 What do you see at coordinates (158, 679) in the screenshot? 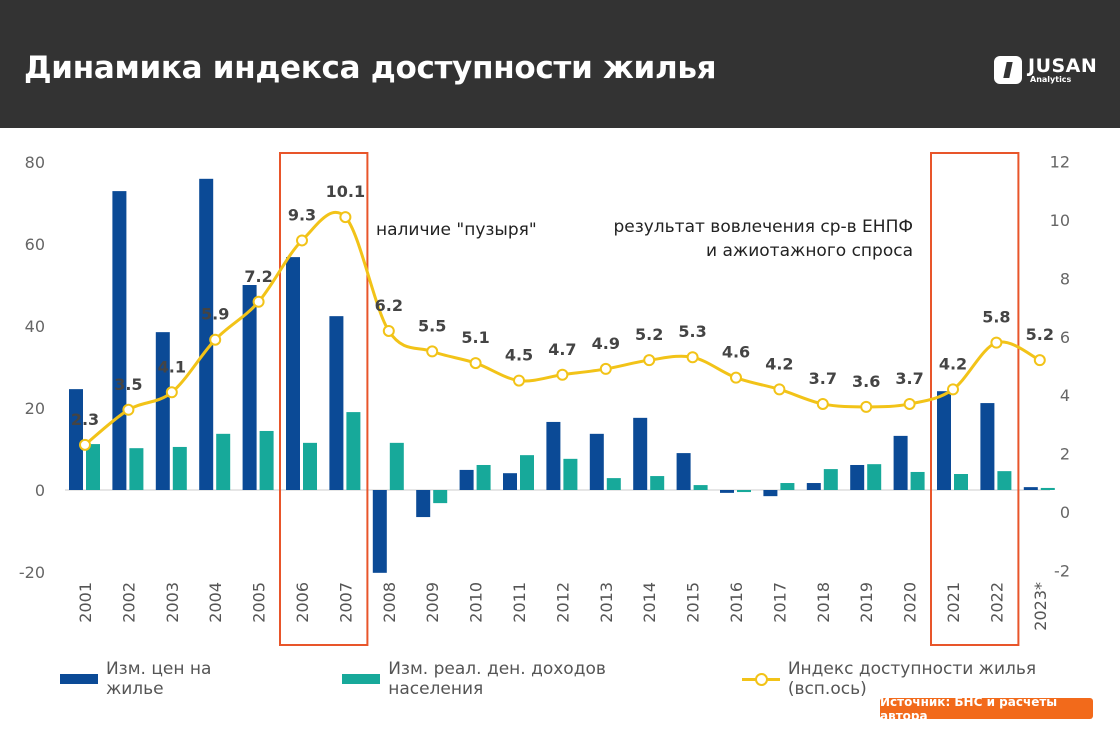
I see `legend-price: Изм. цен на жилье` at bounding box center [158, 679].